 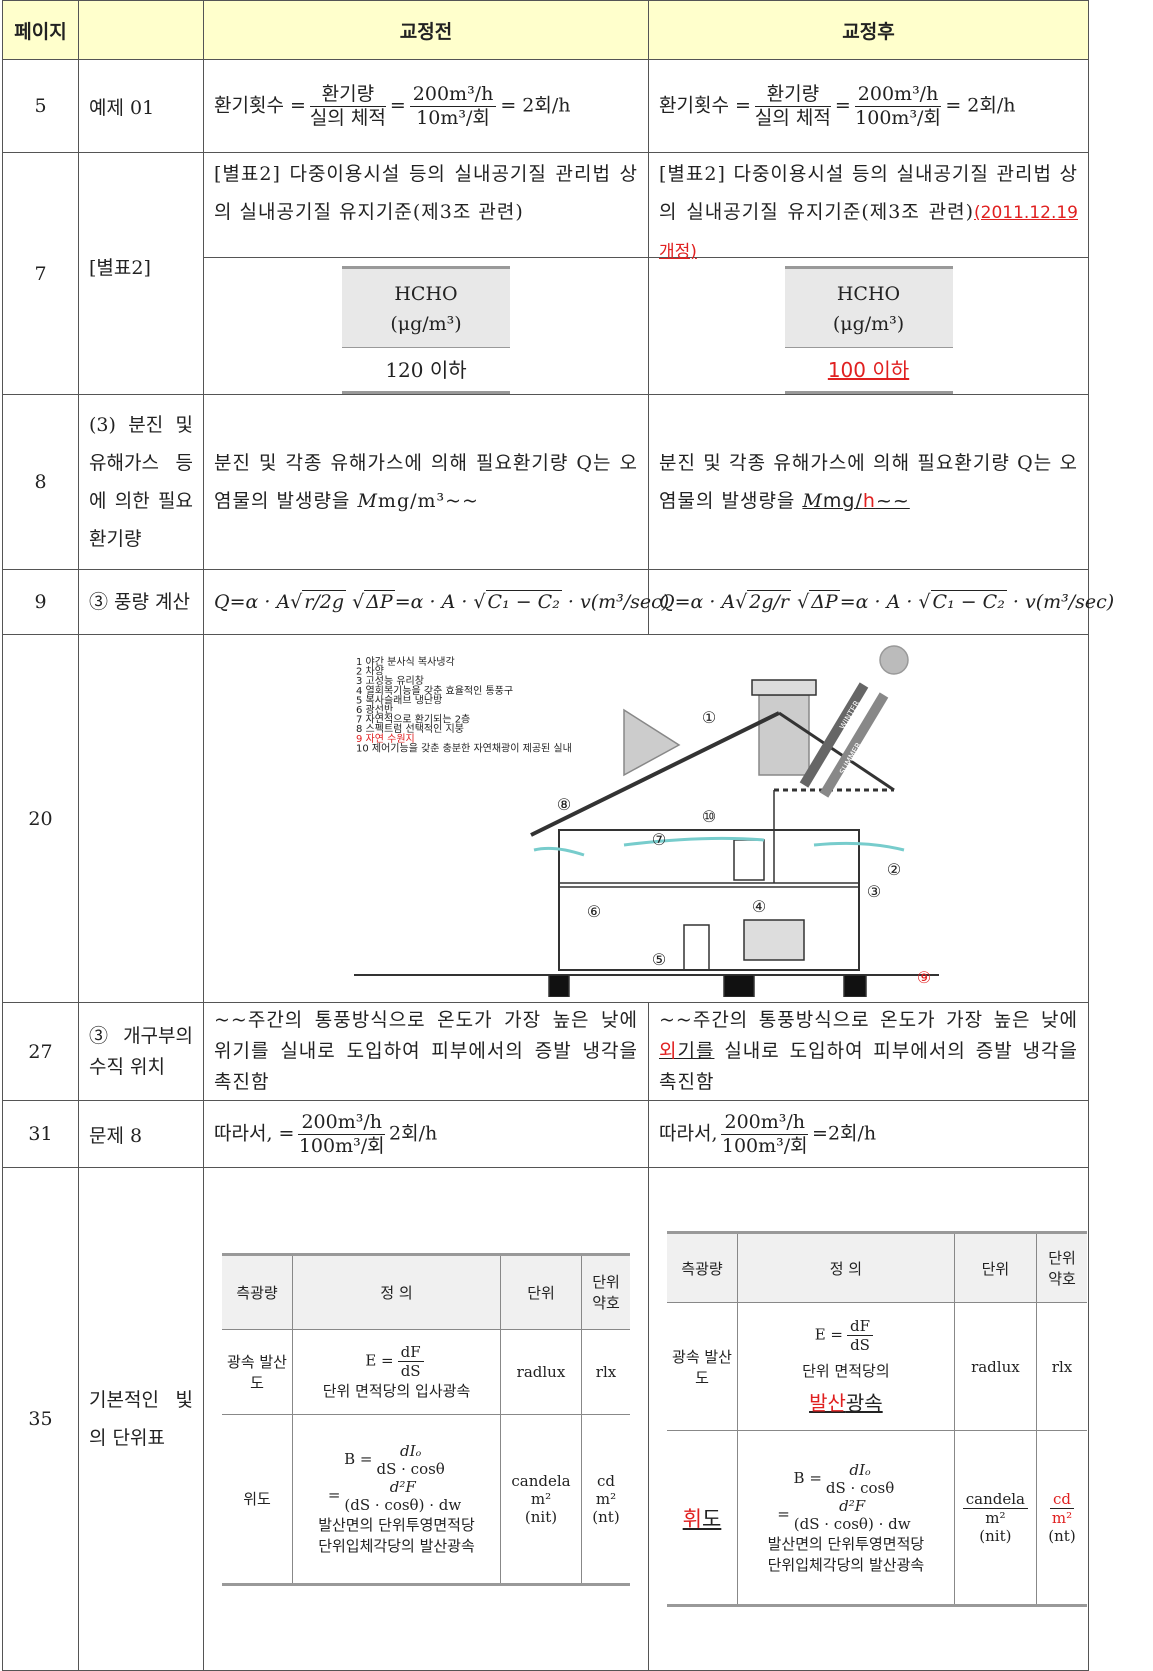 I want to click on element: 외기를, so click(x=686, y=1051).